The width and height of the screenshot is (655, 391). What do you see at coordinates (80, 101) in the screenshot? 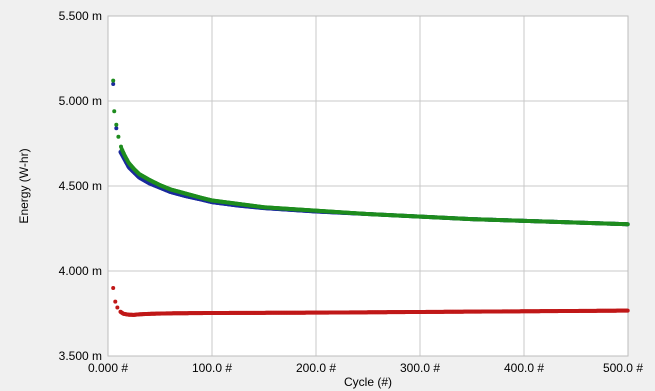
I see `y-tick-label: 5.000 m` at bounding box center [80, 101].